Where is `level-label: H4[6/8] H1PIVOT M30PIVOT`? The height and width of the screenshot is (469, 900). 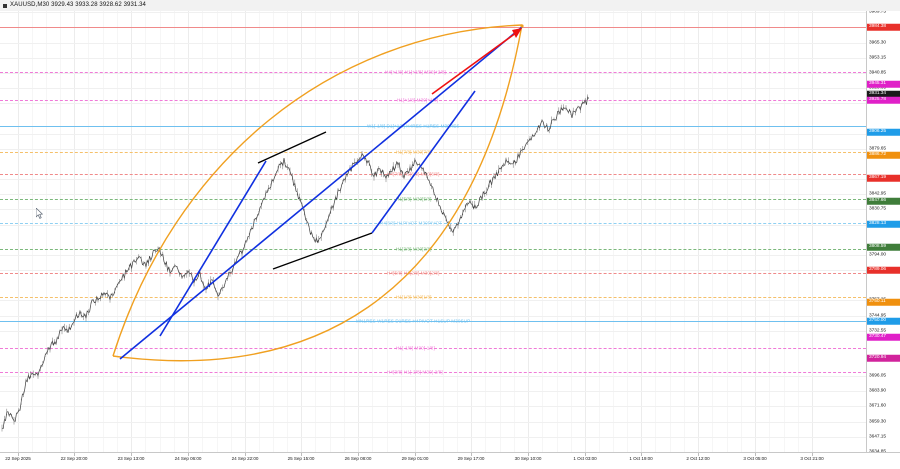 level-label: H4[6/8] H1PIVOT M30PIVOT is located at coordinates (411, 223).